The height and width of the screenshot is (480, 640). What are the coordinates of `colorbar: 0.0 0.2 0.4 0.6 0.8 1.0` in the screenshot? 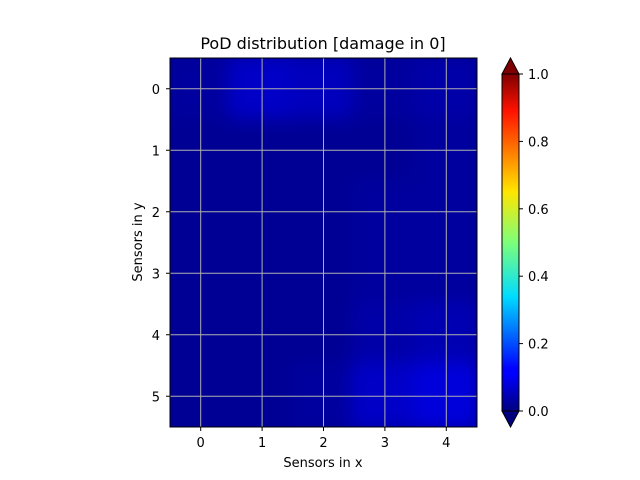 It's located at (525, 242).